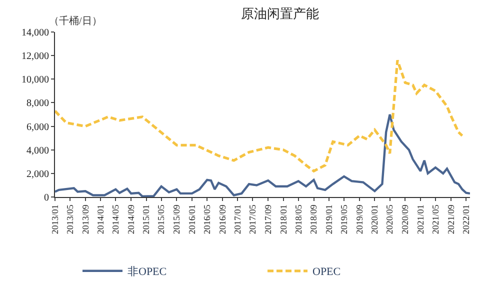 This screenshot has width=500, height=297. What do you see at coordinates (298, 219) in the screenshot?
I see `x-tick-label: 2018/05` at bounding box center [298, 219].